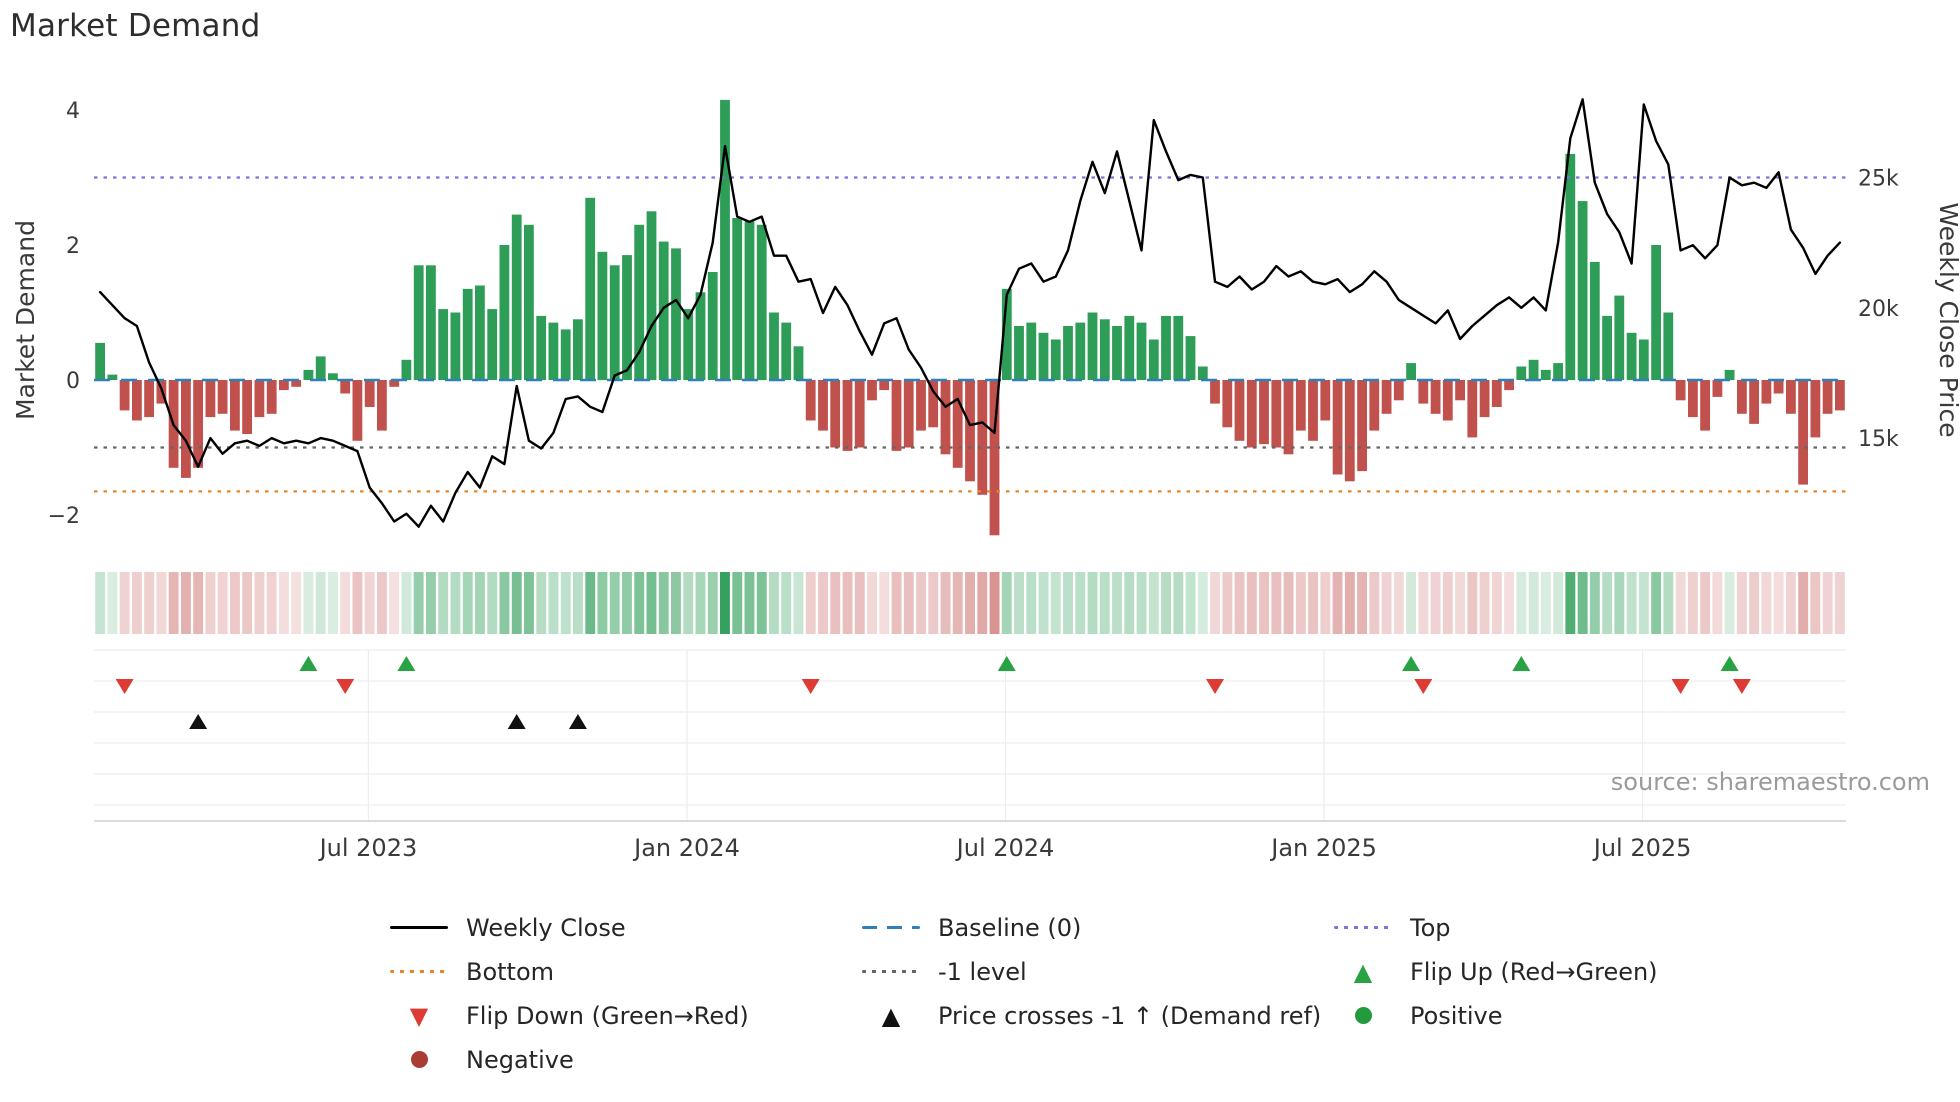  Describe the element at coordinates (1534, 971) in the screenshot. I see `legend-label: Flip Up (Red→Green)` at that location.